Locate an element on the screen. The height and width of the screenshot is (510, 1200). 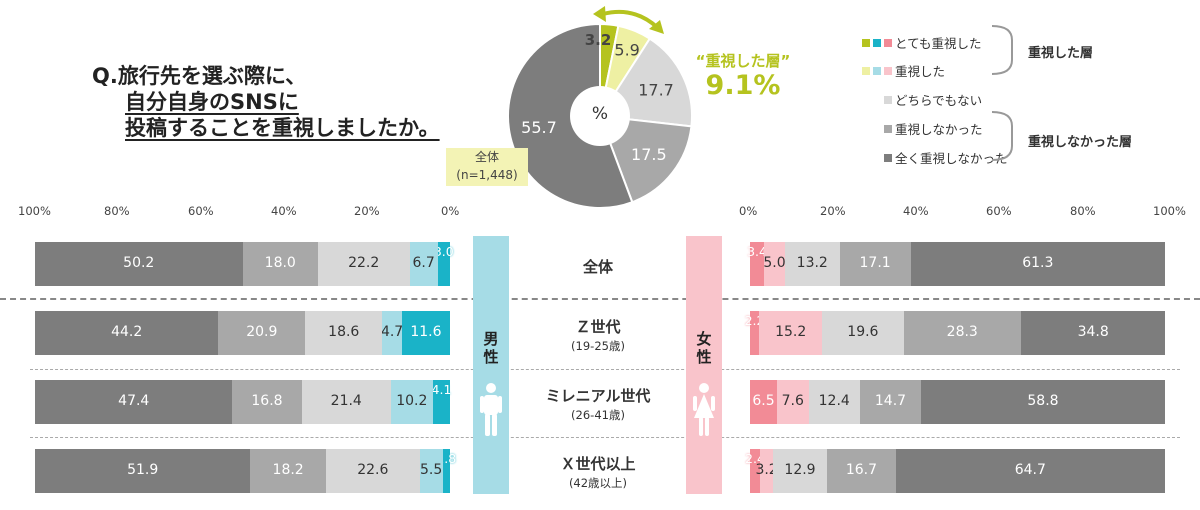
female-label-2: 性 is located at coordinates (704, 357).